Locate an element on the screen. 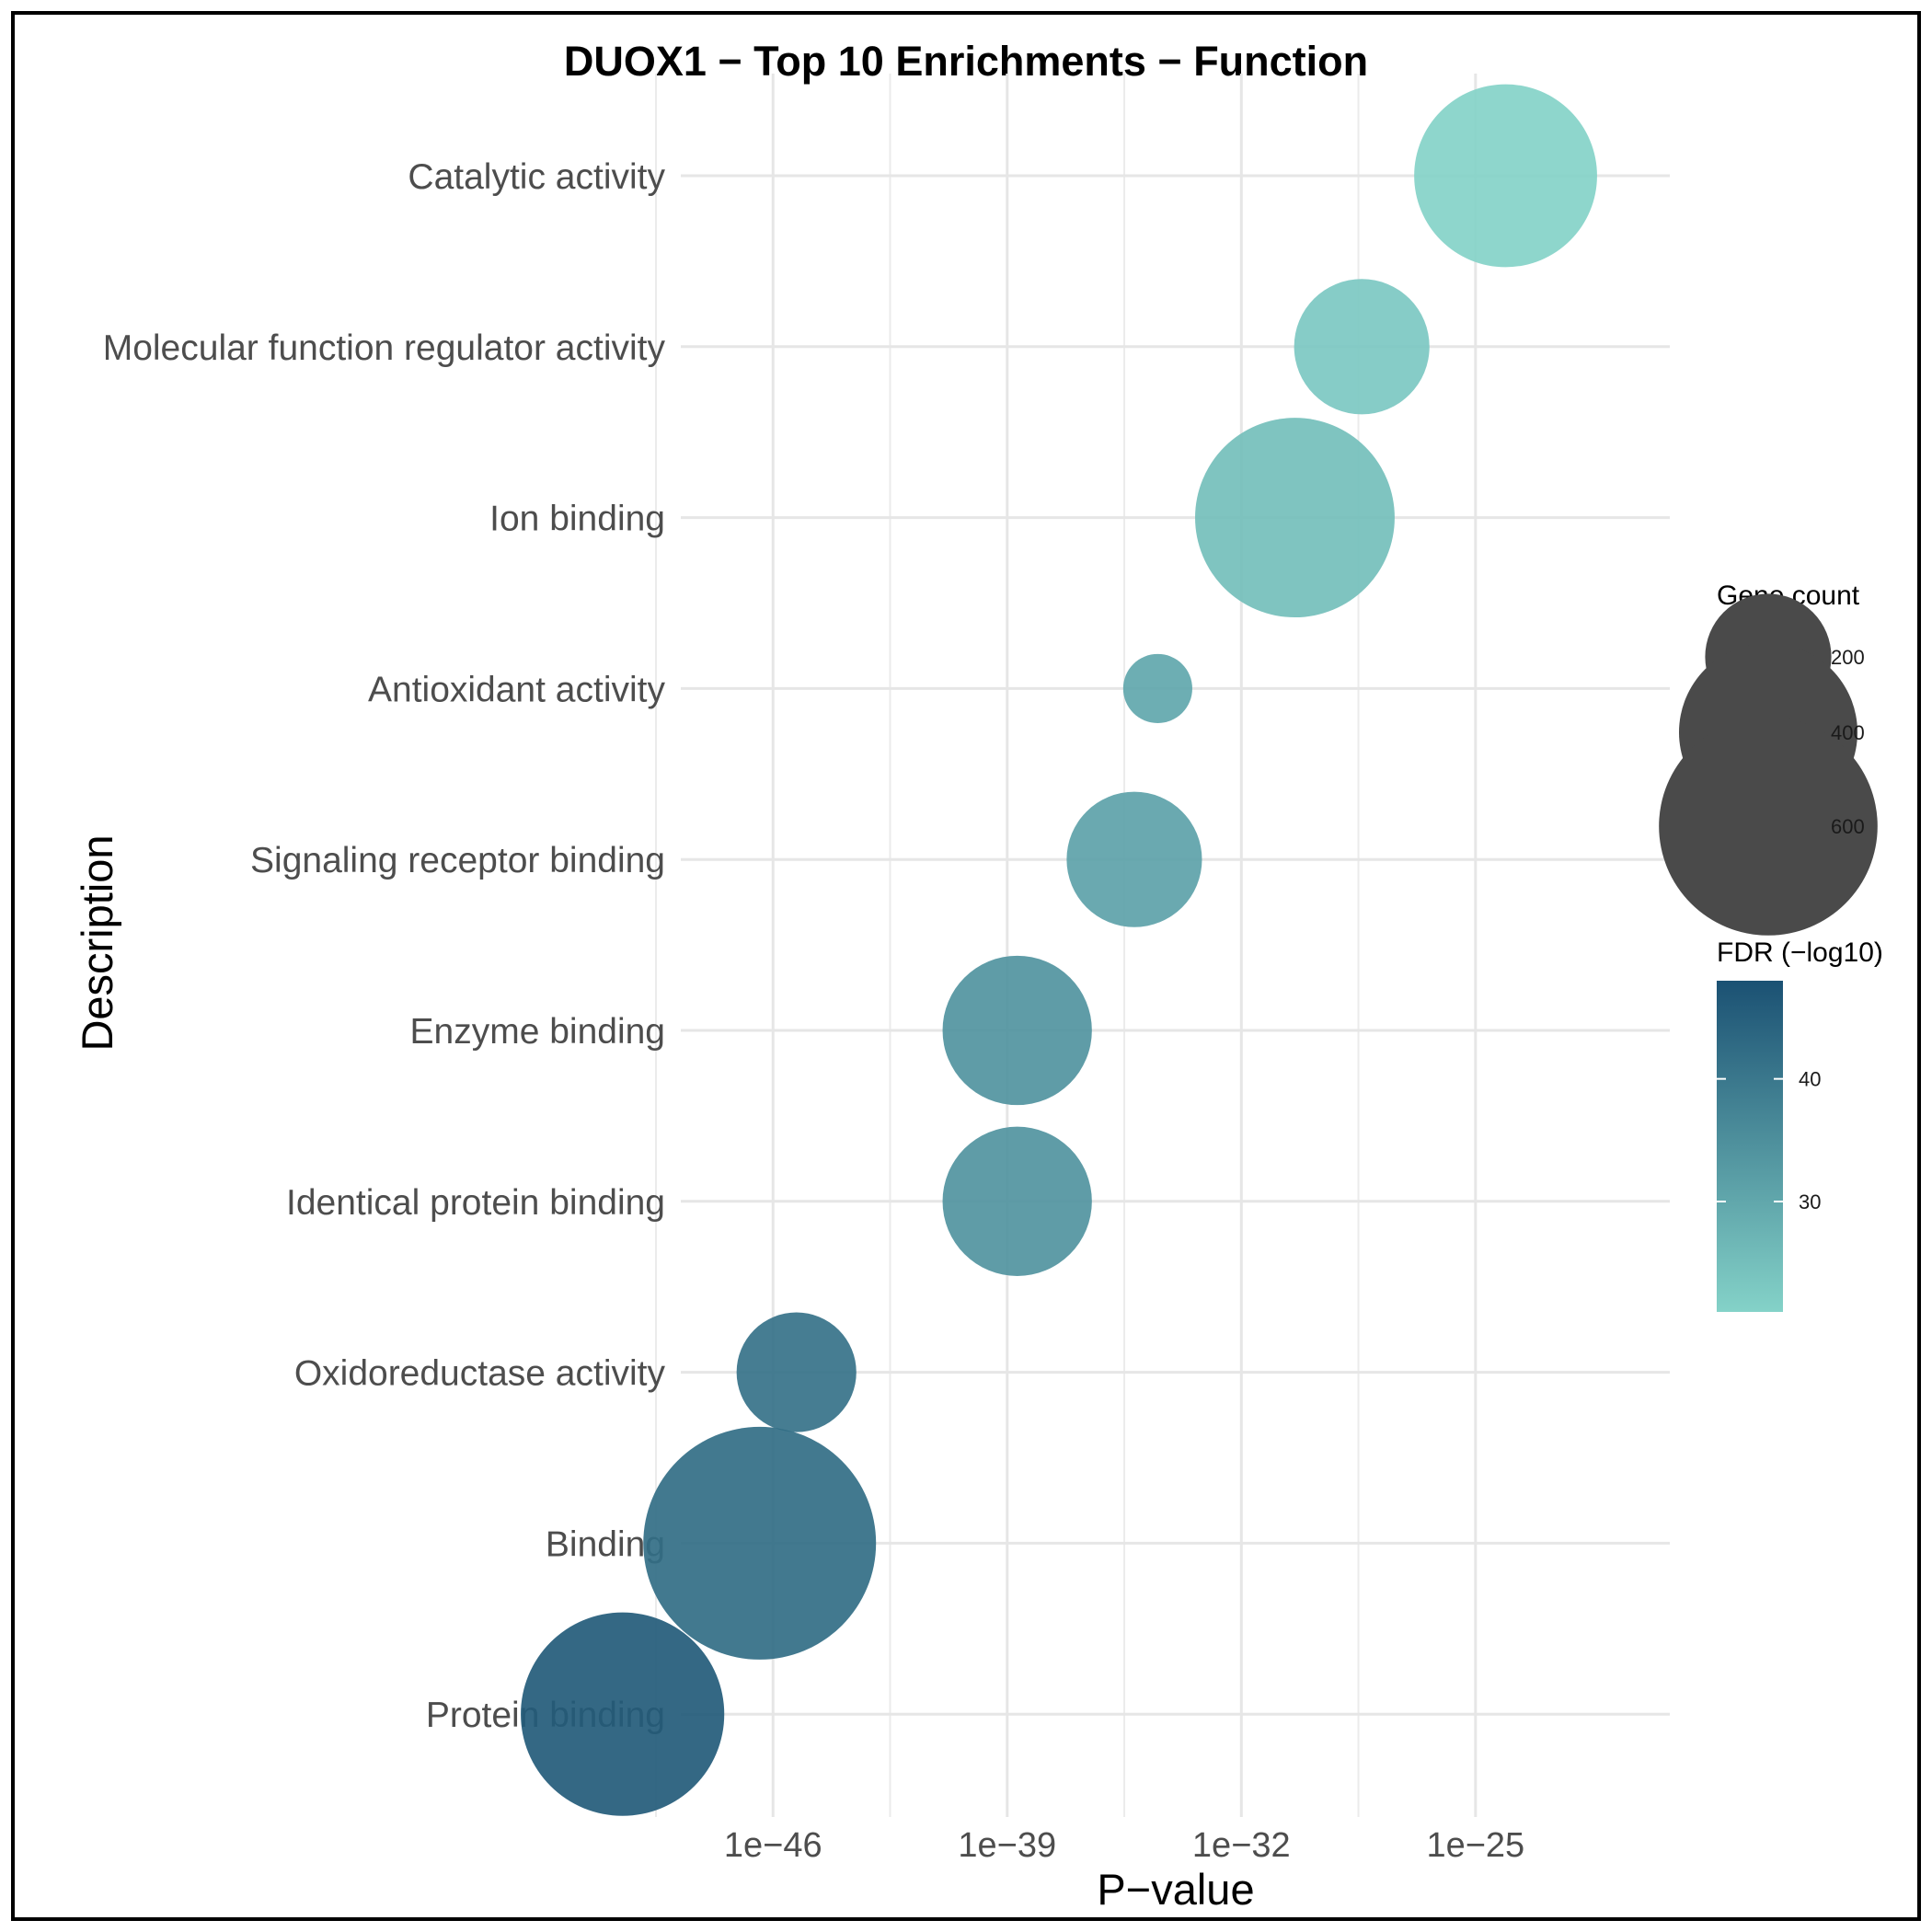 The image size is (1932, 1932). y-tick-label: Signaling receptor binding is located at coordinates (457, 860).